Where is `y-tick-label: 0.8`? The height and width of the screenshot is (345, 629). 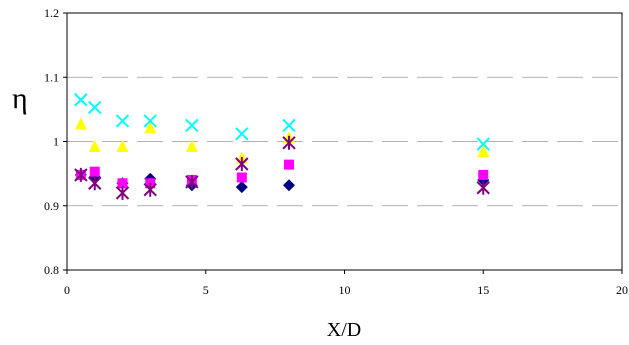 y-tick-label: 0.8 is located at coordinates (51, 270).